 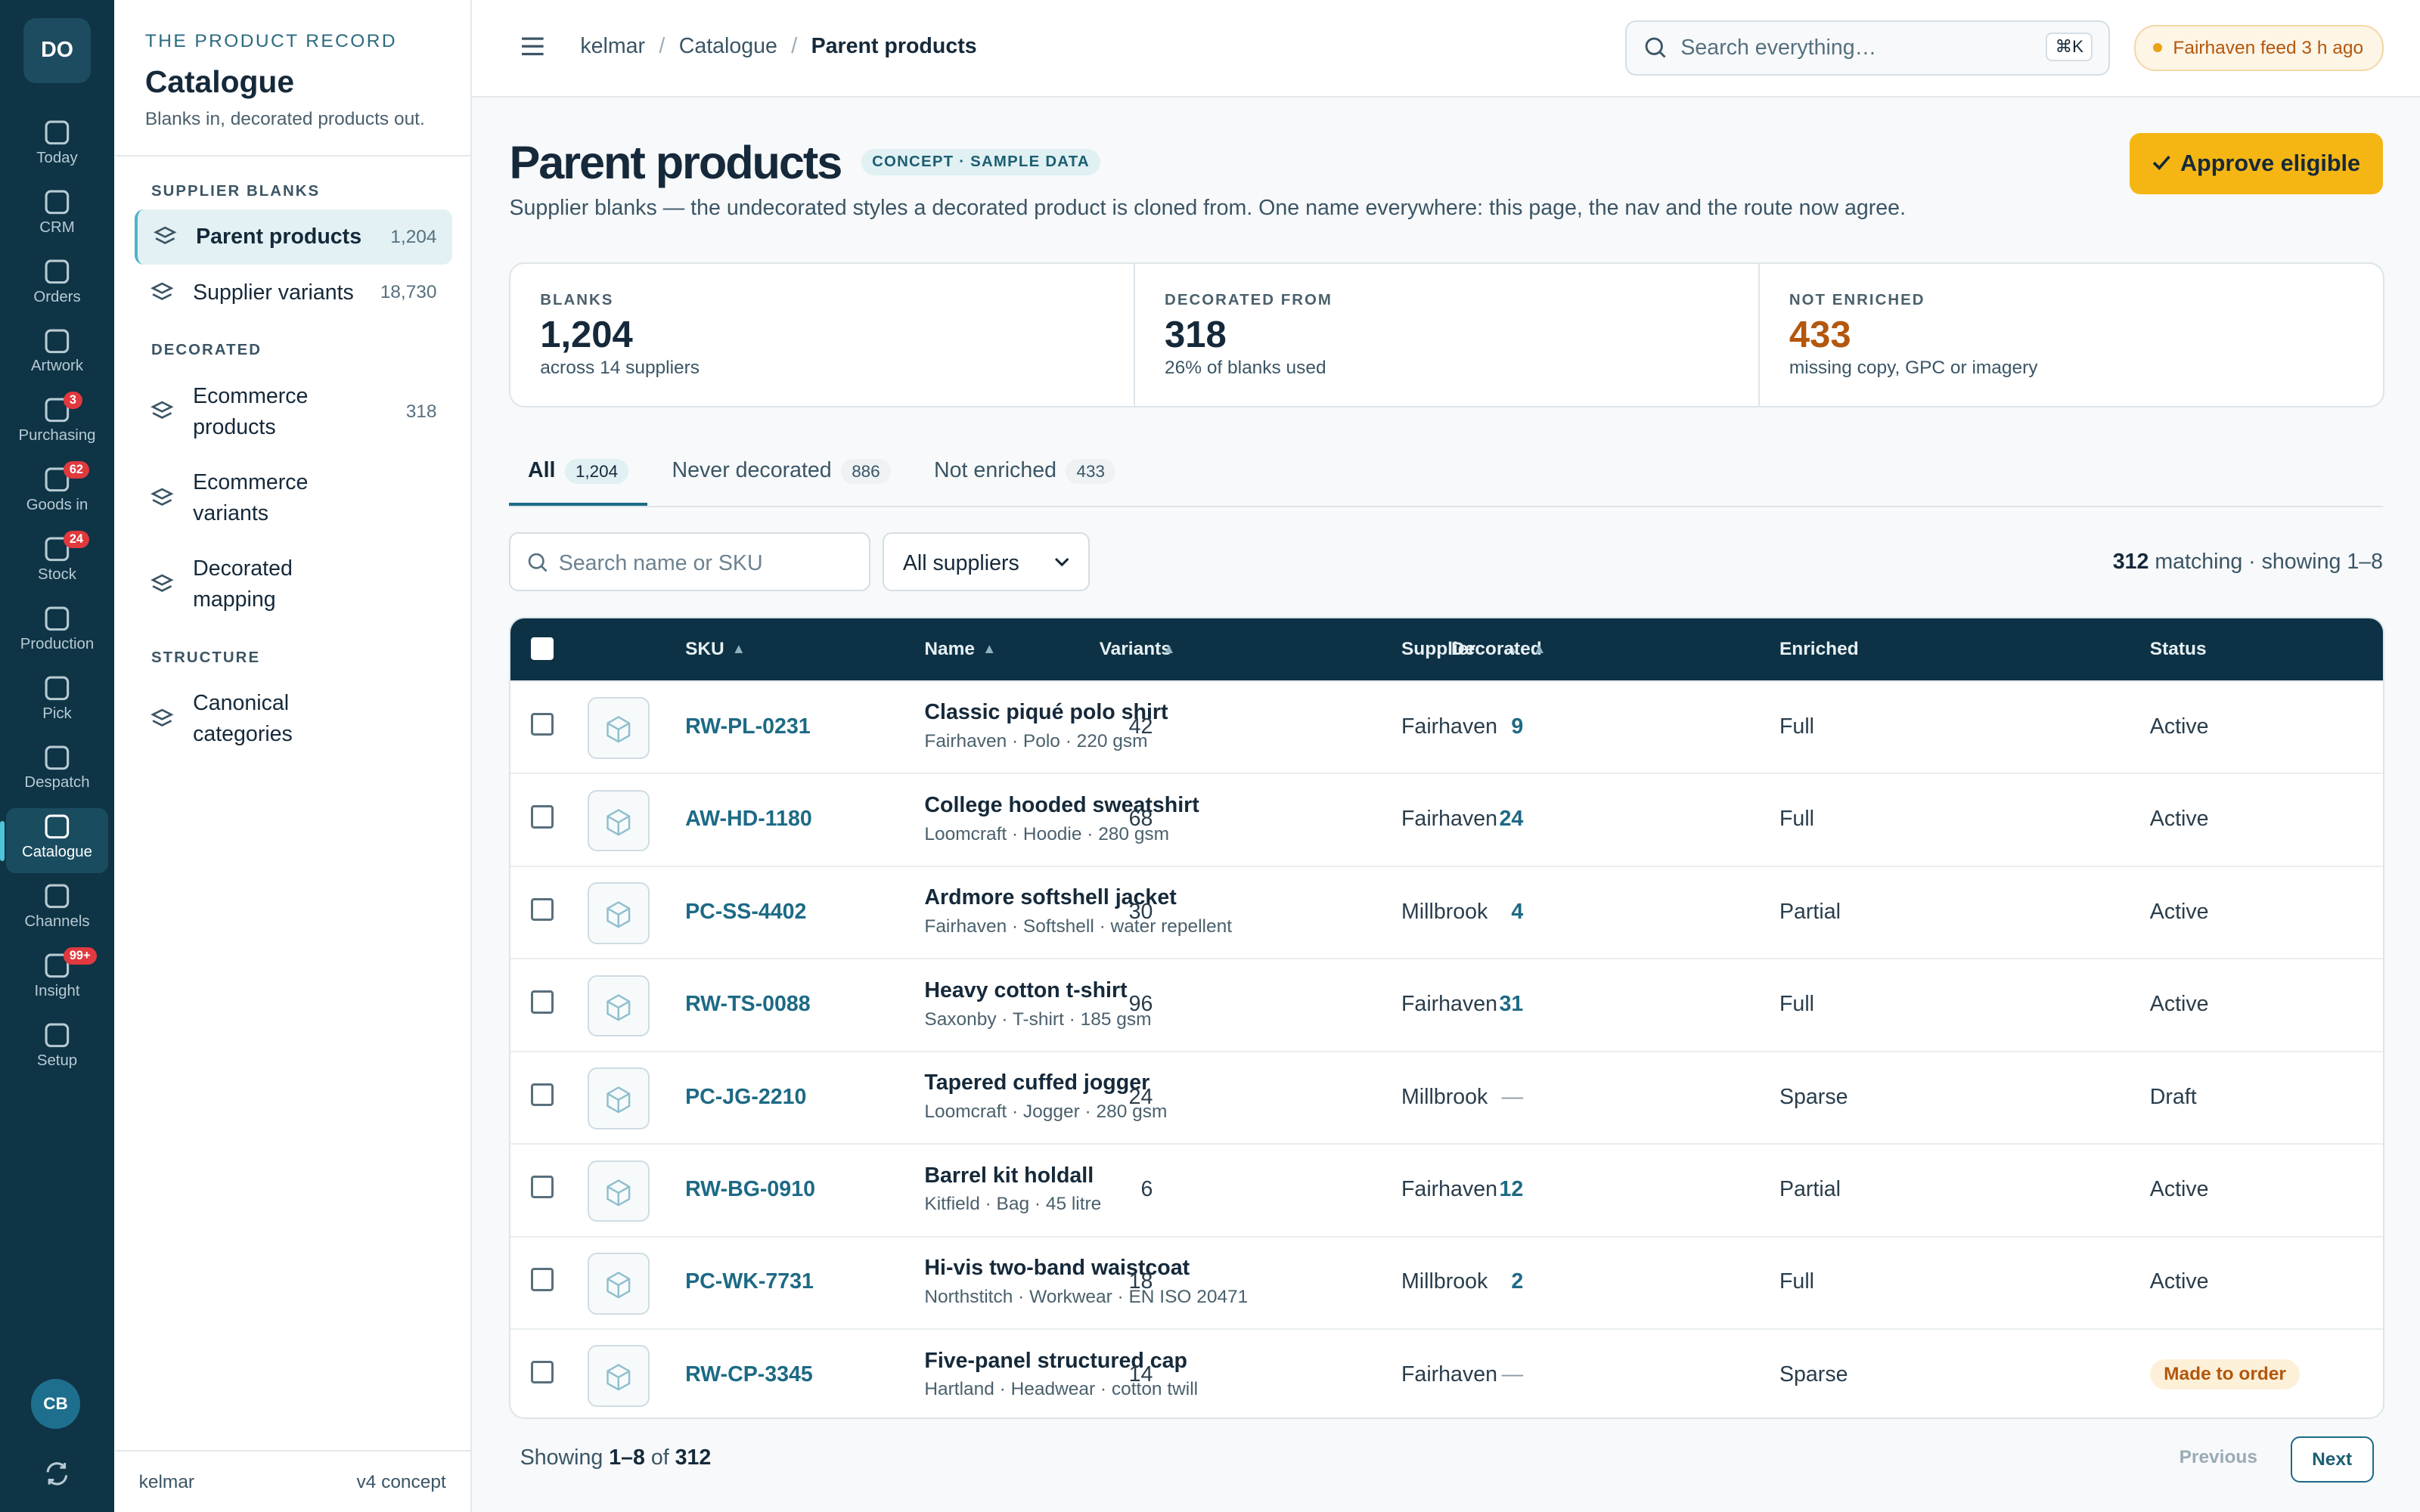 I want to click on rail-label: Artwork, so click(x=57, y=366).